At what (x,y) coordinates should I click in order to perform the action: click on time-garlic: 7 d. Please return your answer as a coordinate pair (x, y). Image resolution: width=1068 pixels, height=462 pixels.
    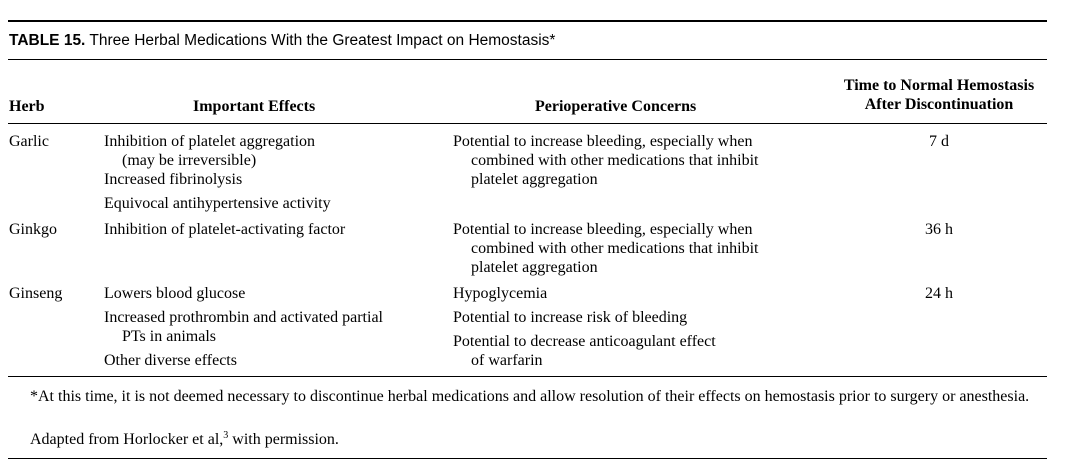
    Looking at the image, I should click on (939, 141).